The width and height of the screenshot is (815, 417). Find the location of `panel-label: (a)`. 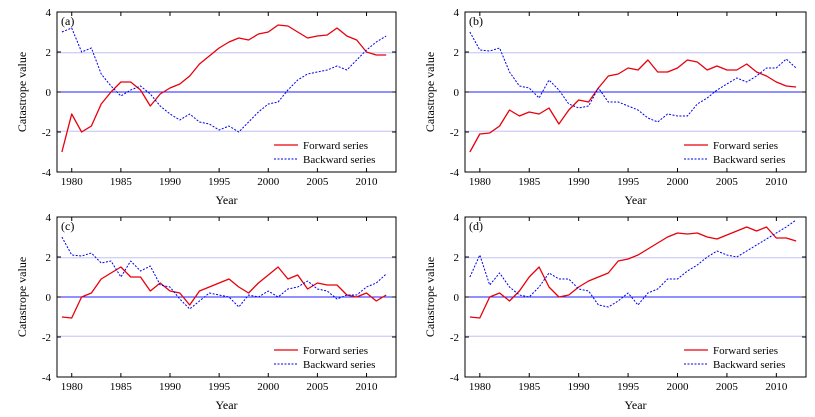

panel-label: (a) is located at coordinates (67, 21).